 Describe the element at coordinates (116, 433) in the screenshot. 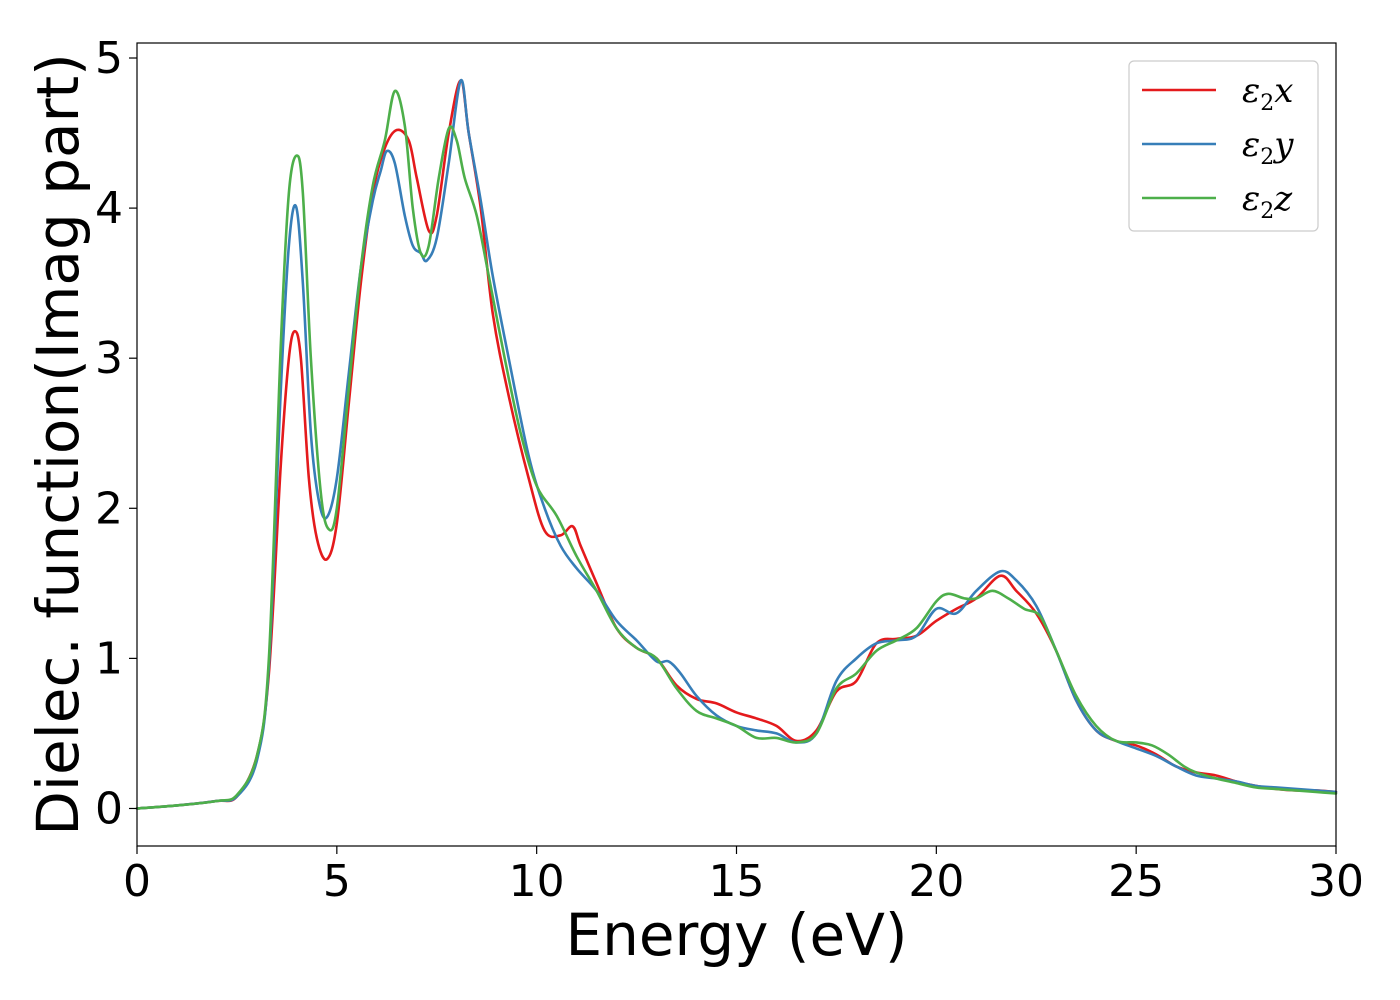

I see `y-axis: 0 1 2 3 4 5` at that location.